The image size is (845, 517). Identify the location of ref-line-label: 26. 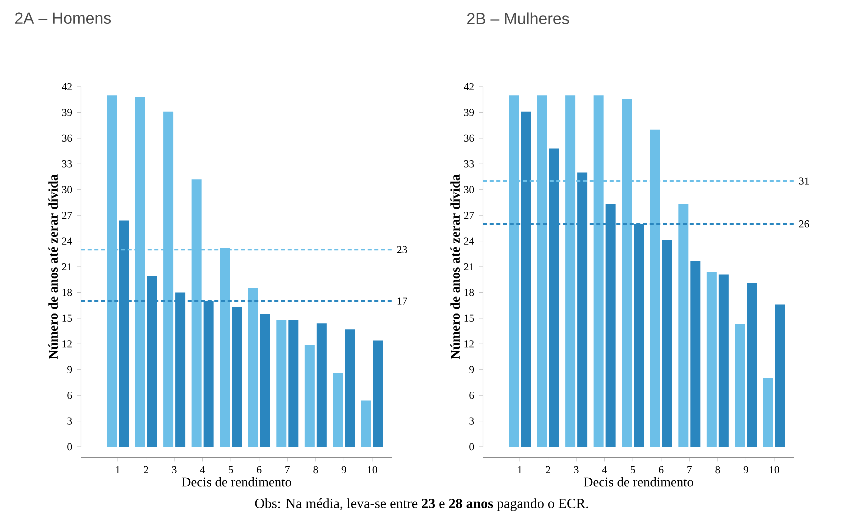
(804, 224).